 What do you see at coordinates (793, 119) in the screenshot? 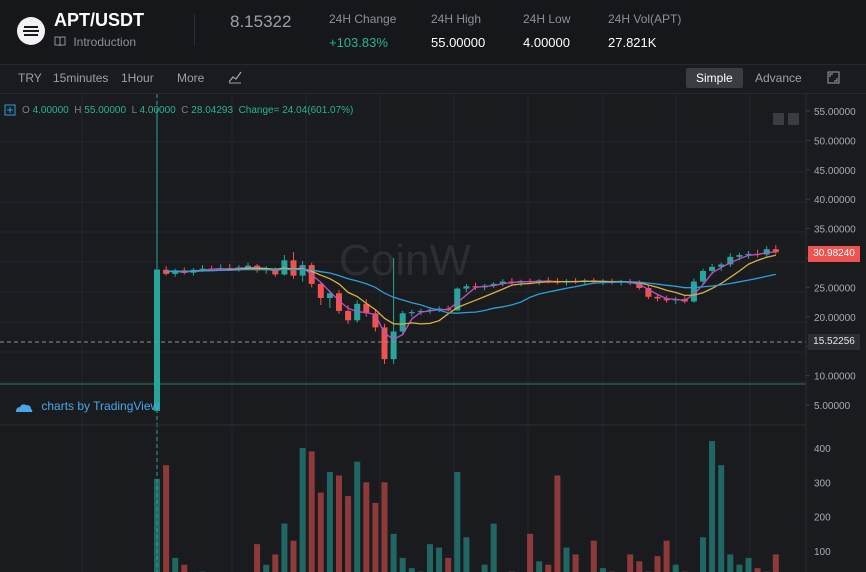
I see `scroll-right-button` at bounding box center [793, 119].